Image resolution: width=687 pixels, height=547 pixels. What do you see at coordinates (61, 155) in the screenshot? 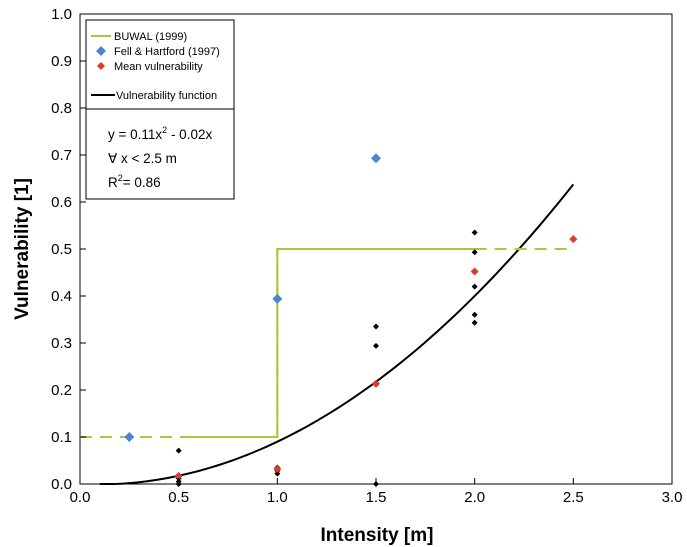
I see `y-tick-label: 0.7` at bounding box center [61, 155].